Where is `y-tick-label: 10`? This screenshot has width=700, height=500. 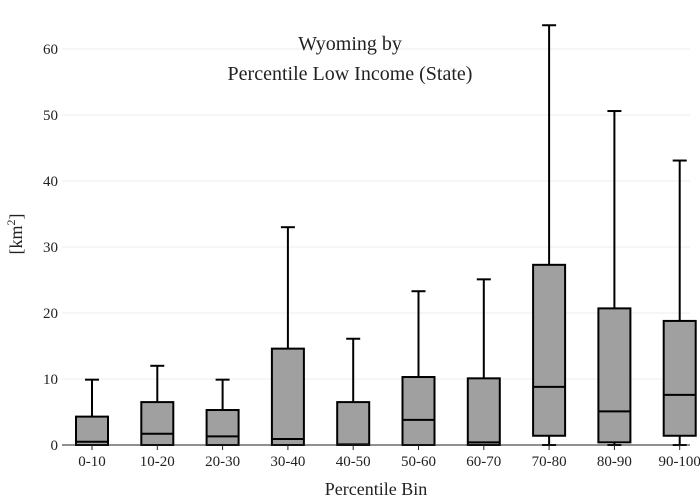
y-tick-label: 10 is located at coordinates (50, 380).